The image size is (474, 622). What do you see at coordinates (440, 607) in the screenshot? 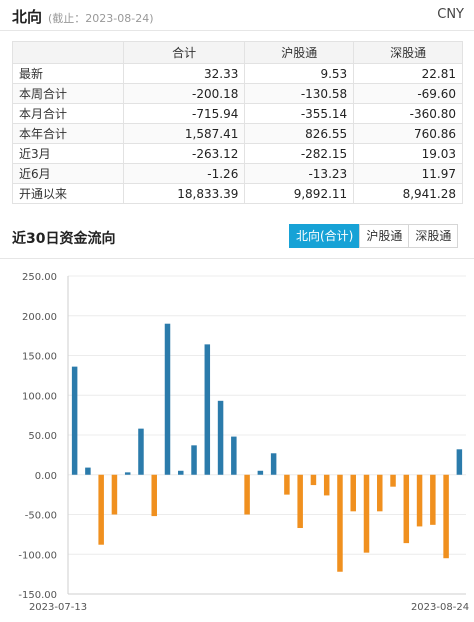
I see `x-tick-label: 2023-08-24` at bounding box center [440, 607].